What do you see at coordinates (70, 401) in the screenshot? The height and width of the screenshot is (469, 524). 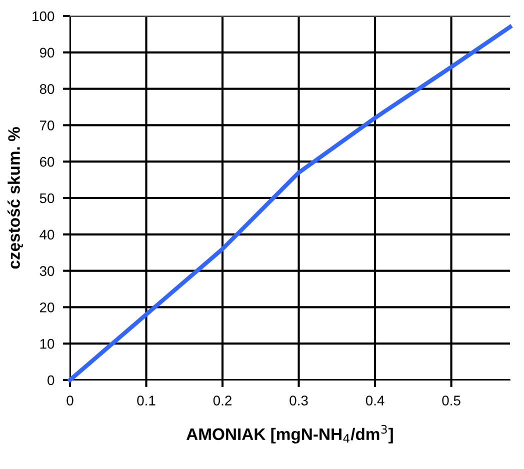 I see `x-tick-label: 0` at bounding box center [70, 401].